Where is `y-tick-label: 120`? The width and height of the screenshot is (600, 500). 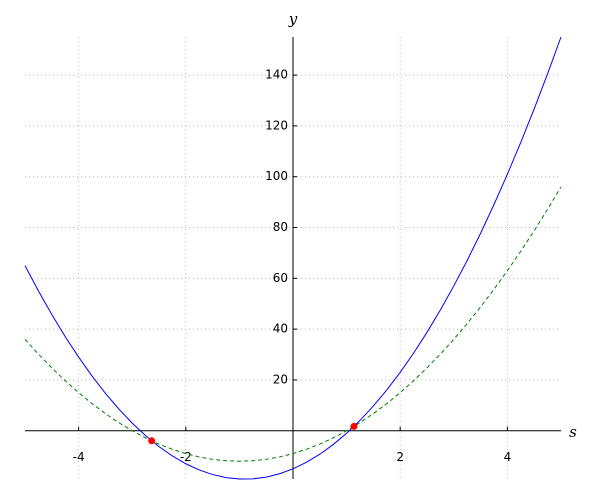 y-tick-label: 120 is located at coordinates (276, 125).